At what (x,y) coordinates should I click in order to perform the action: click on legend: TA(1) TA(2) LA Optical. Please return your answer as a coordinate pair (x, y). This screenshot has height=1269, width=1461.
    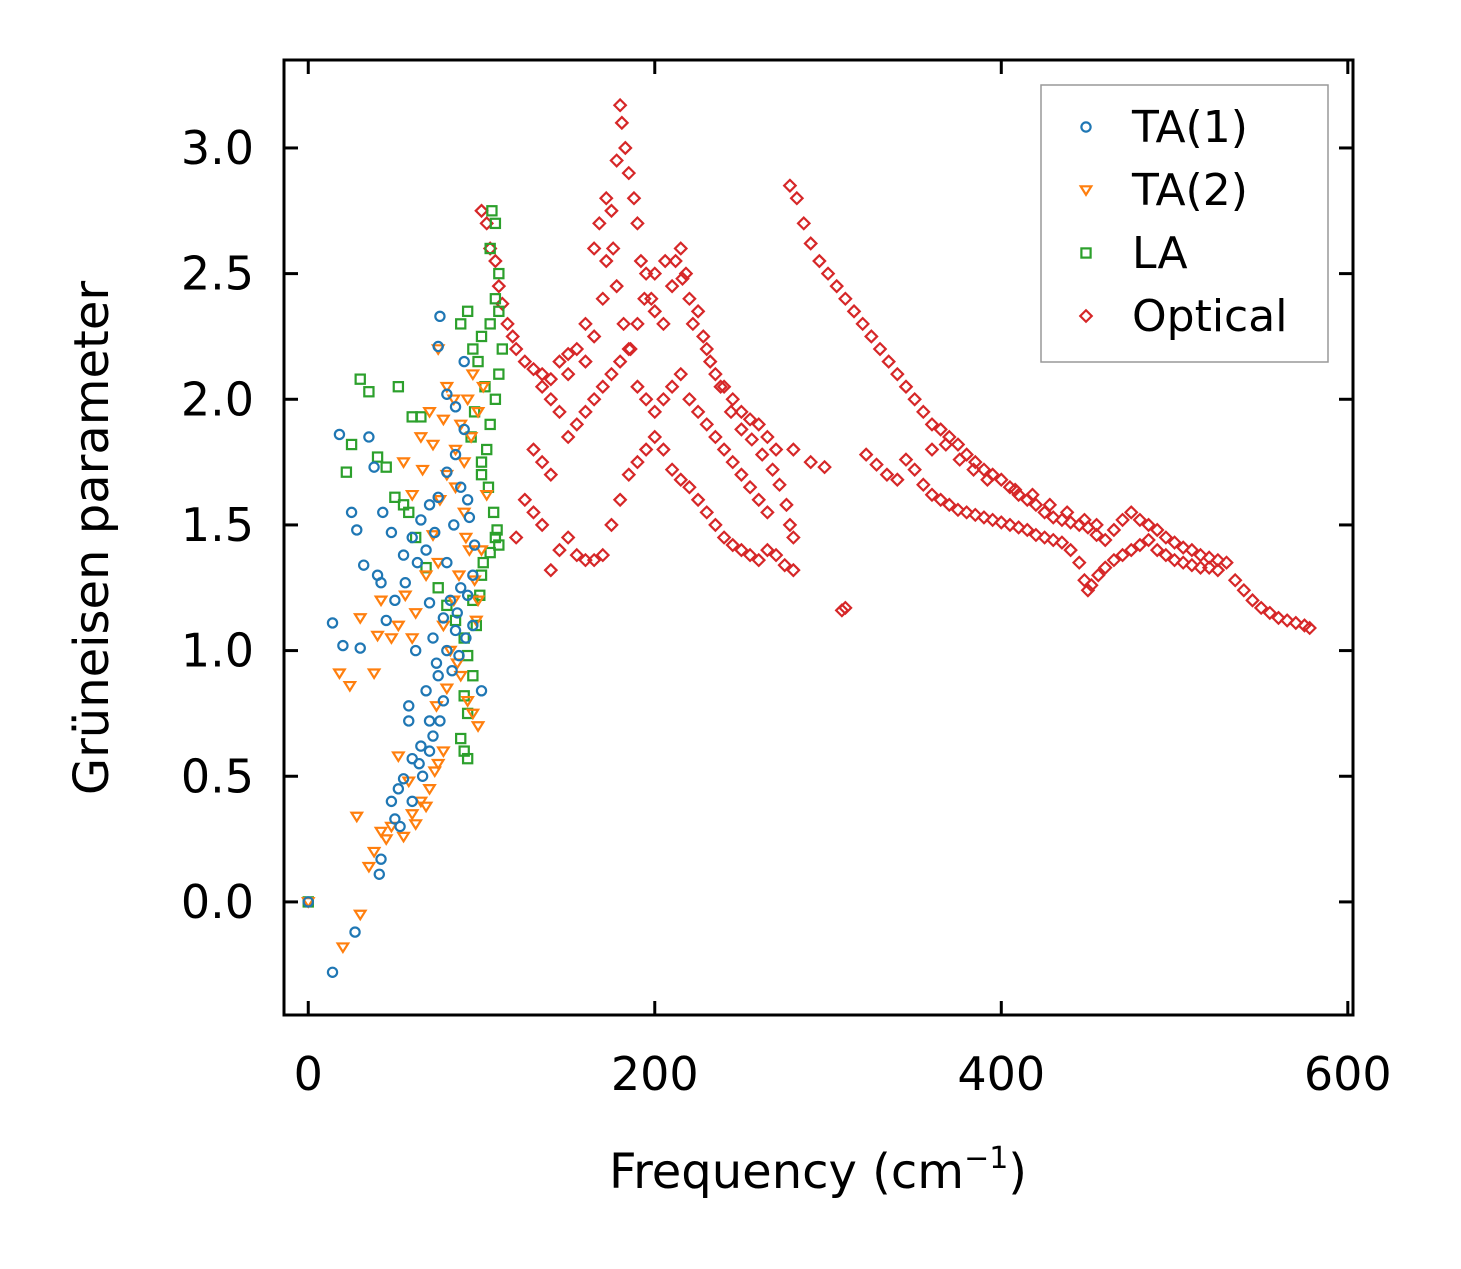
    Looking at the image, I should click on (1184, 223).